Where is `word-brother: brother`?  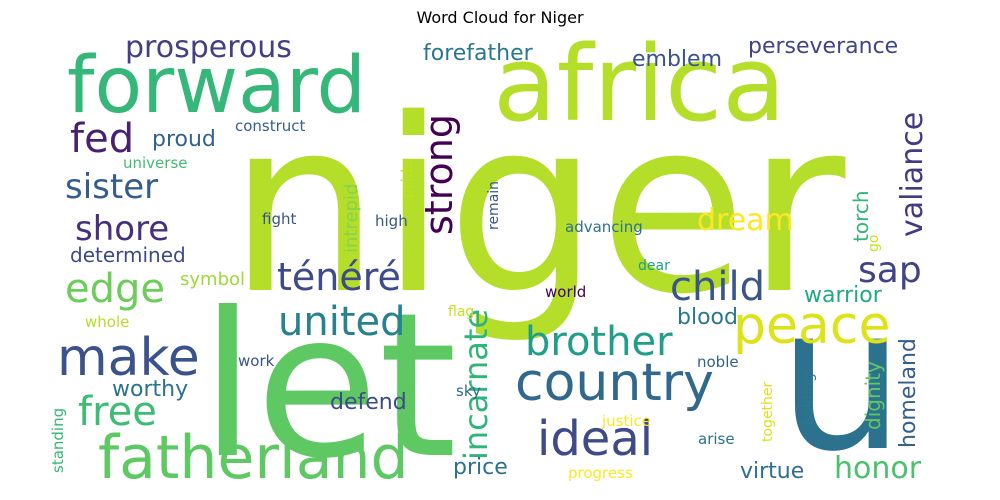
word-brother: brother is located at coordinates (599, 342).